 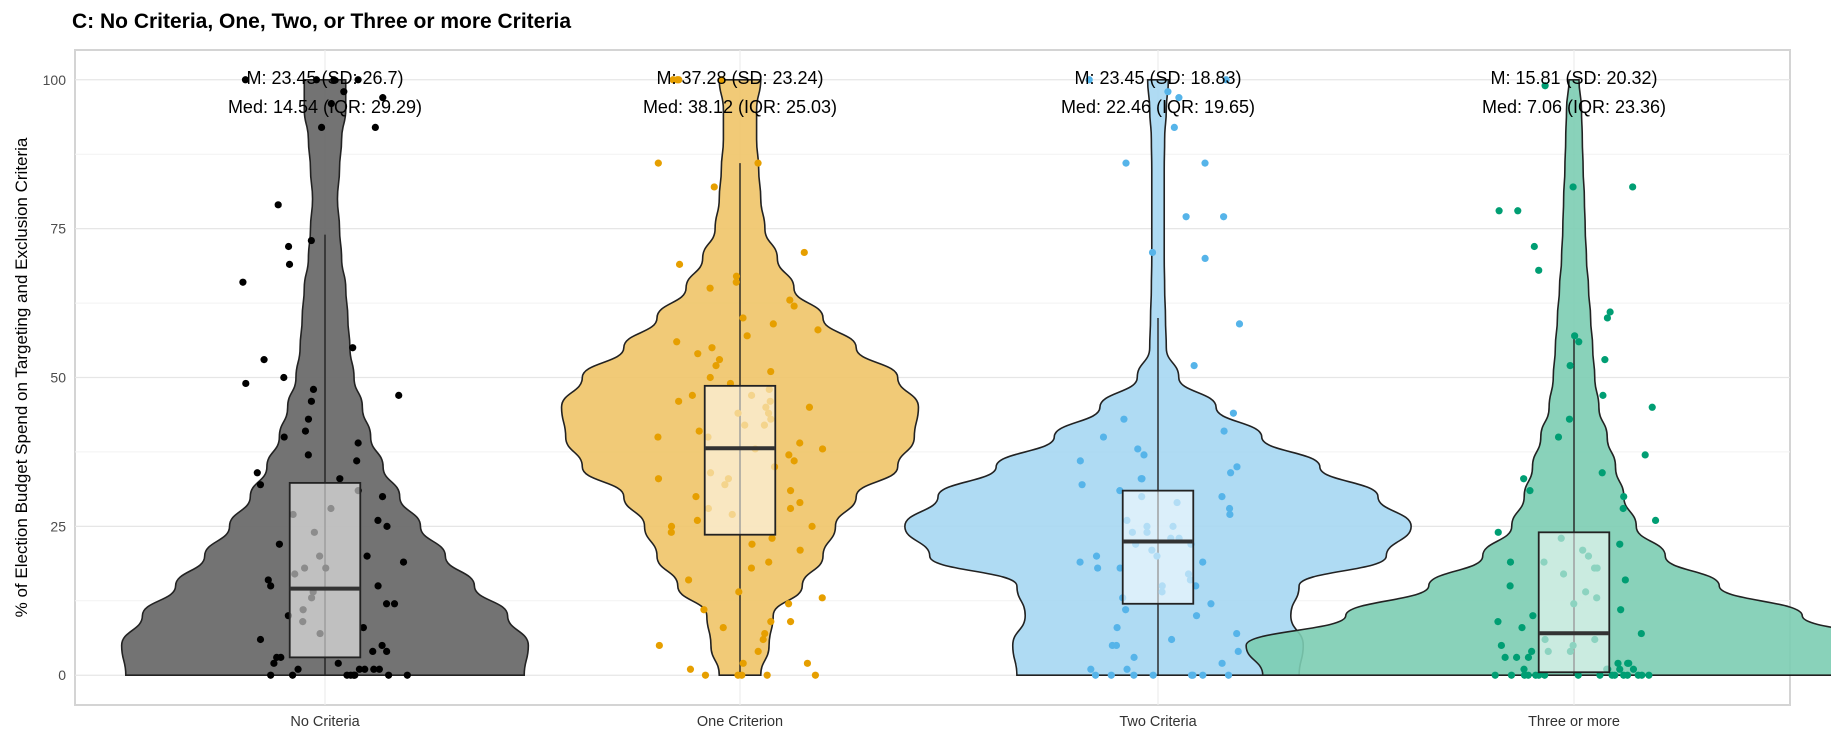 I want to click on x-tick-label: Three or more, so click(x=1574, y=722).